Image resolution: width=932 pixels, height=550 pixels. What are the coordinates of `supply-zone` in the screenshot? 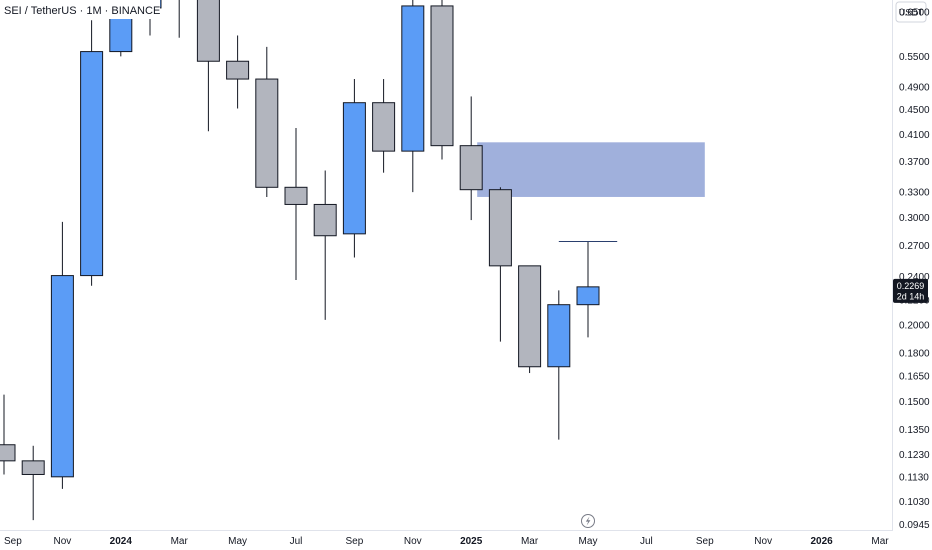 It's located at (591, 169).